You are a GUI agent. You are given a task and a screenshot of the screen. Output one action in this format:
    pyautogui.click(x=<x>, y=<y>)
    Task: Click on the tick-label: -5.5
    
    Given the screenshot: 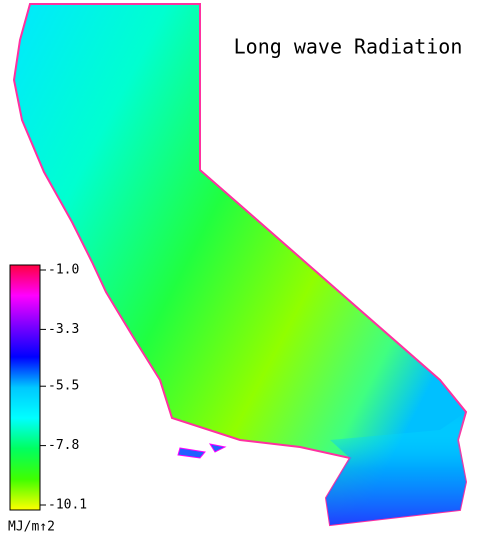 What is the action you would take?
    pyautogui.click(x=63, y=386)
    